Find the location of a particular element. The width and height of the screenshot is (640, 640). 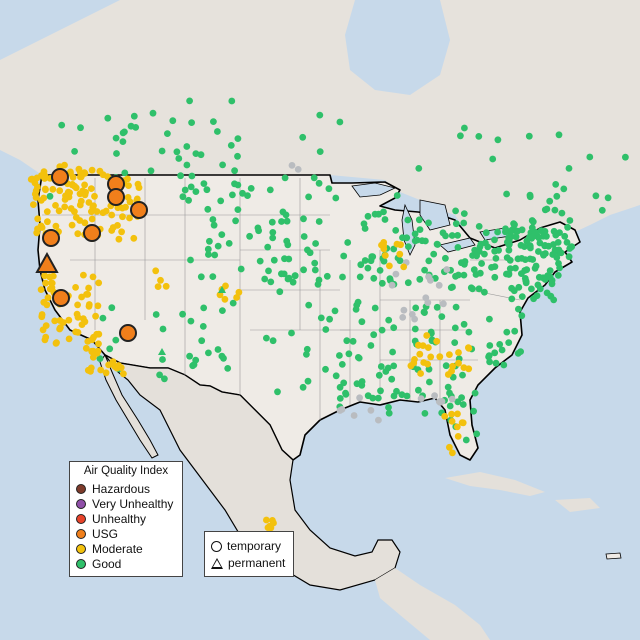

legend-item-very-unhealthy: Very Unhealthy is located at coordinates (124, 504).